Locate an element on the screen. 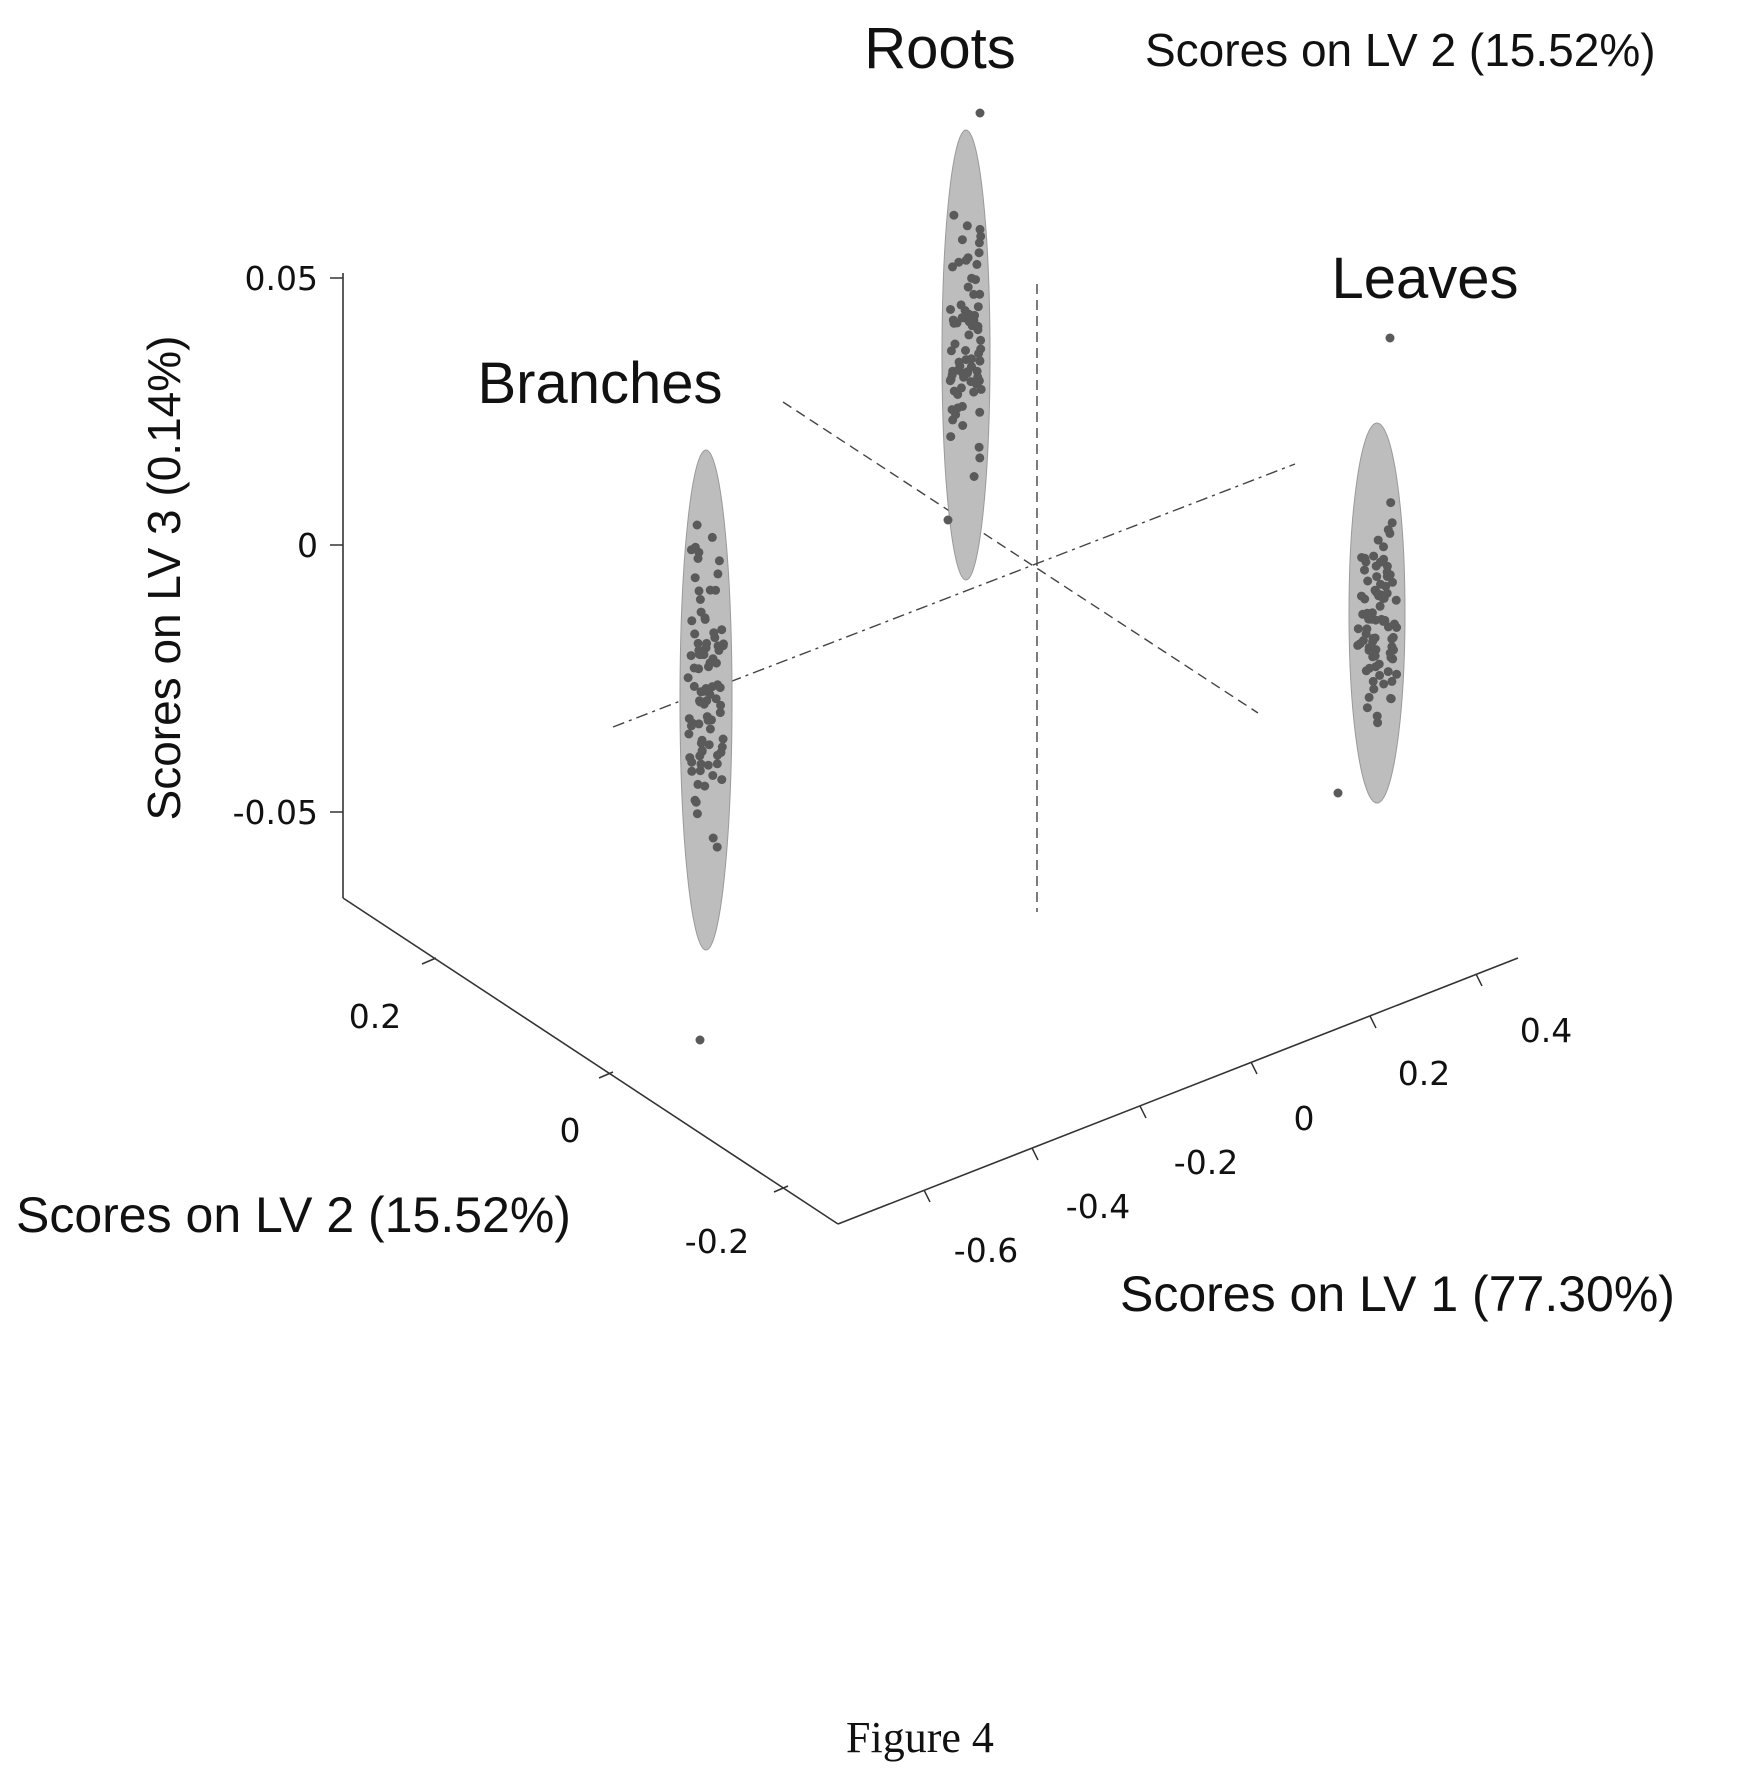 This screenshot has width=1762, height=1791. figure-caption: Figure 4 is located at coordinates (920, 1737).